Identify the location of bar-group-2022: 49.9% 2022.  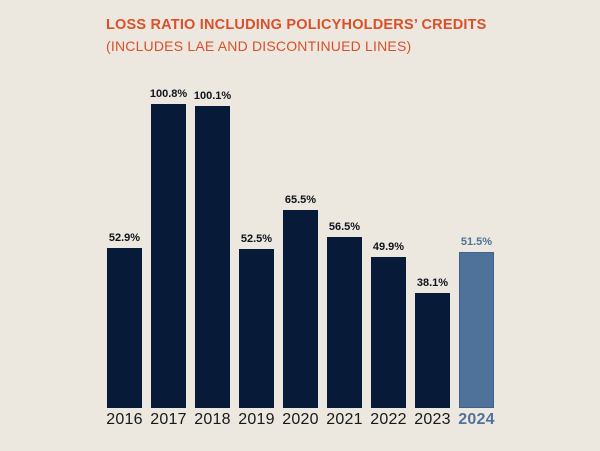
(388, 334).